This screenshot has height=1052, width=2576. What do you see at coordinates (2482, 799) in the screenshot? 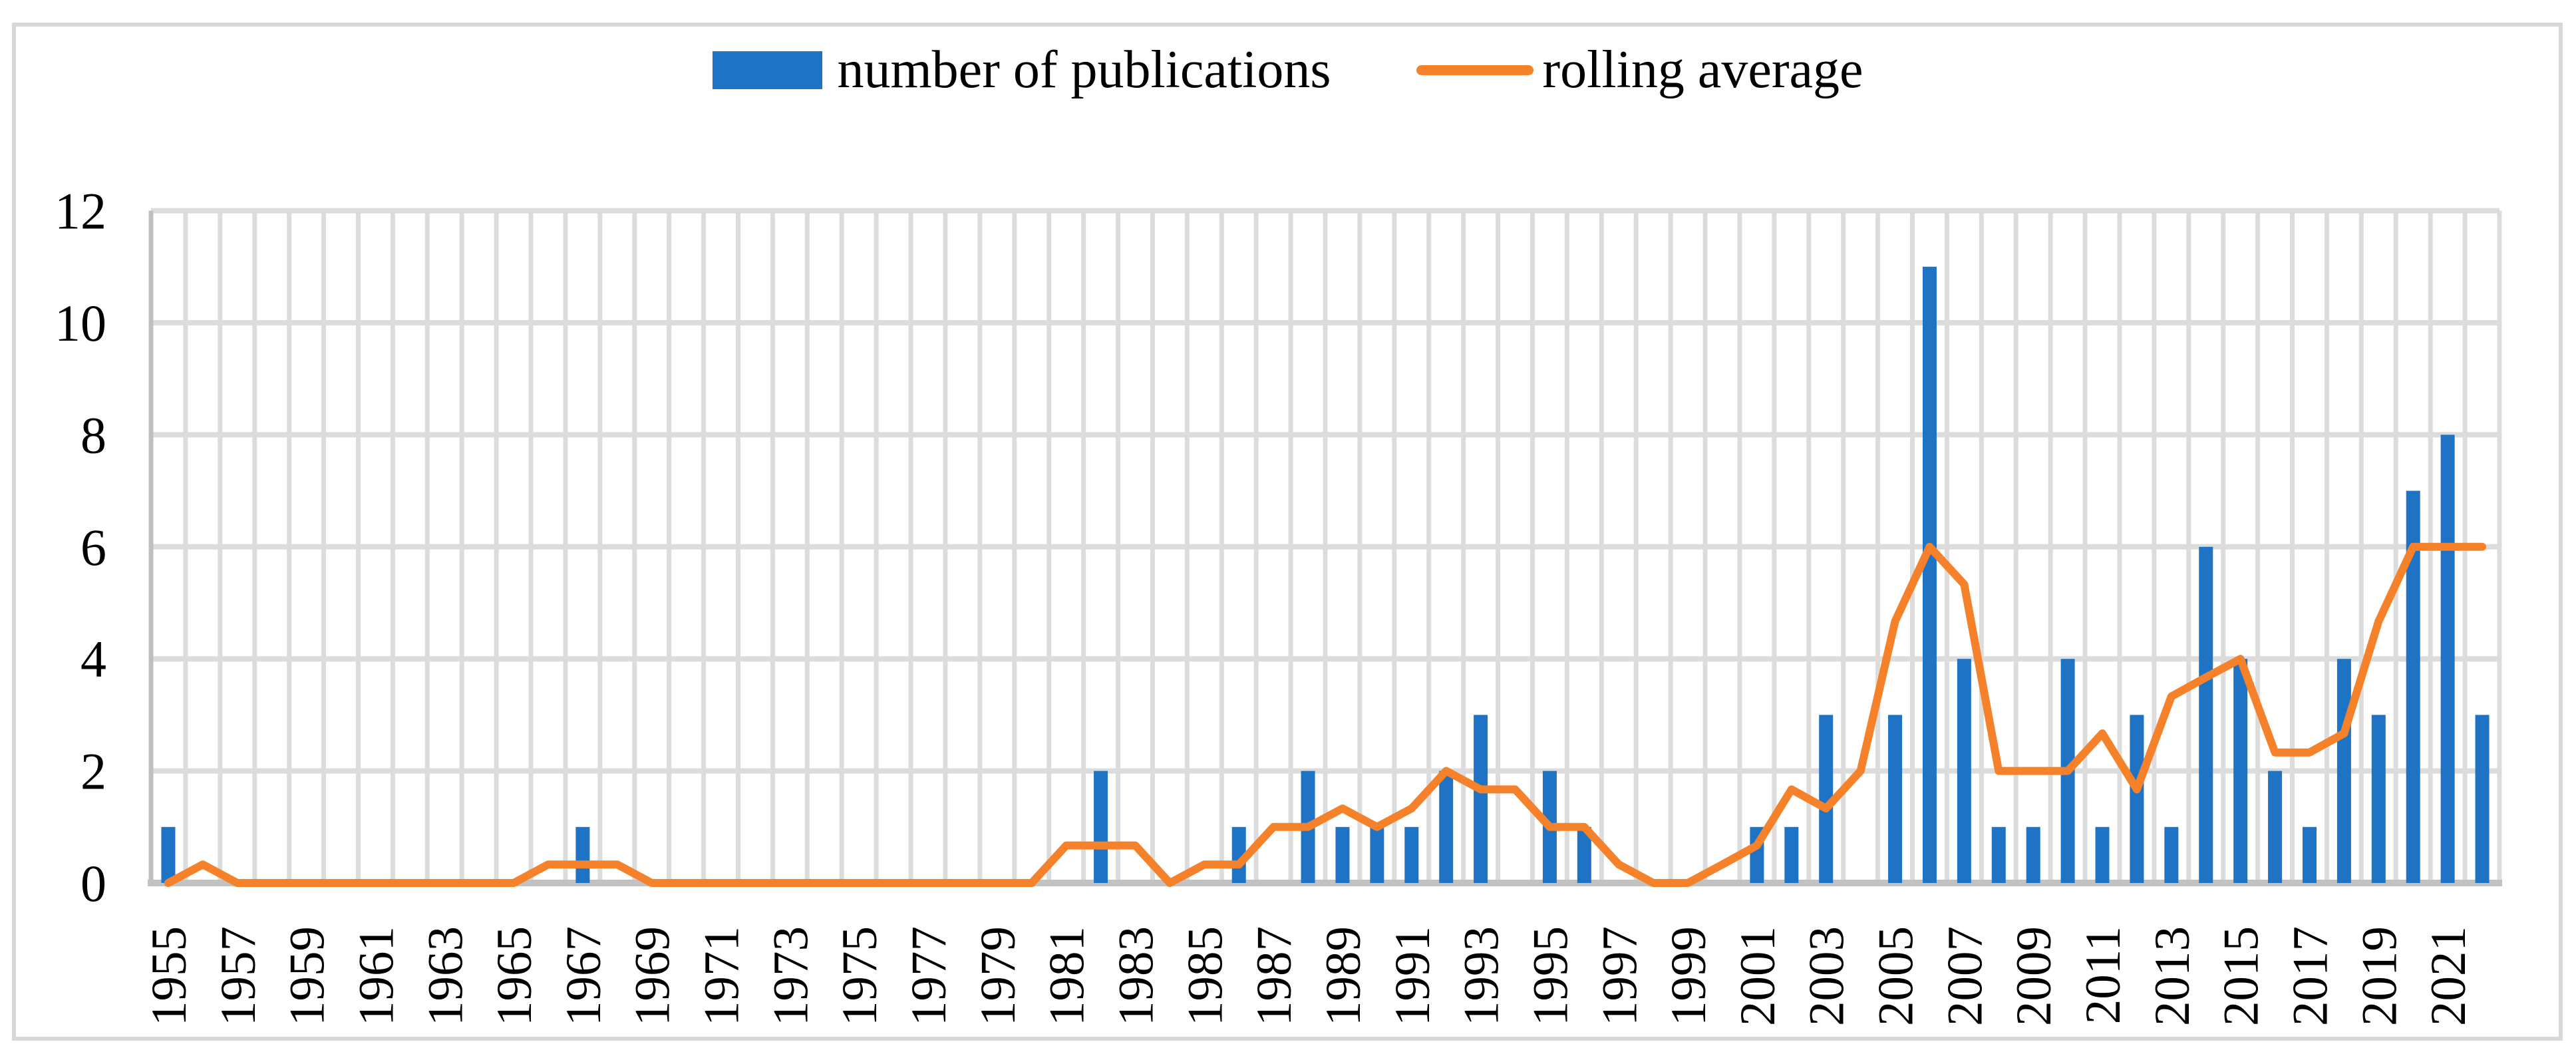
I see `bar-2022` at bounding box center [2482, 799].